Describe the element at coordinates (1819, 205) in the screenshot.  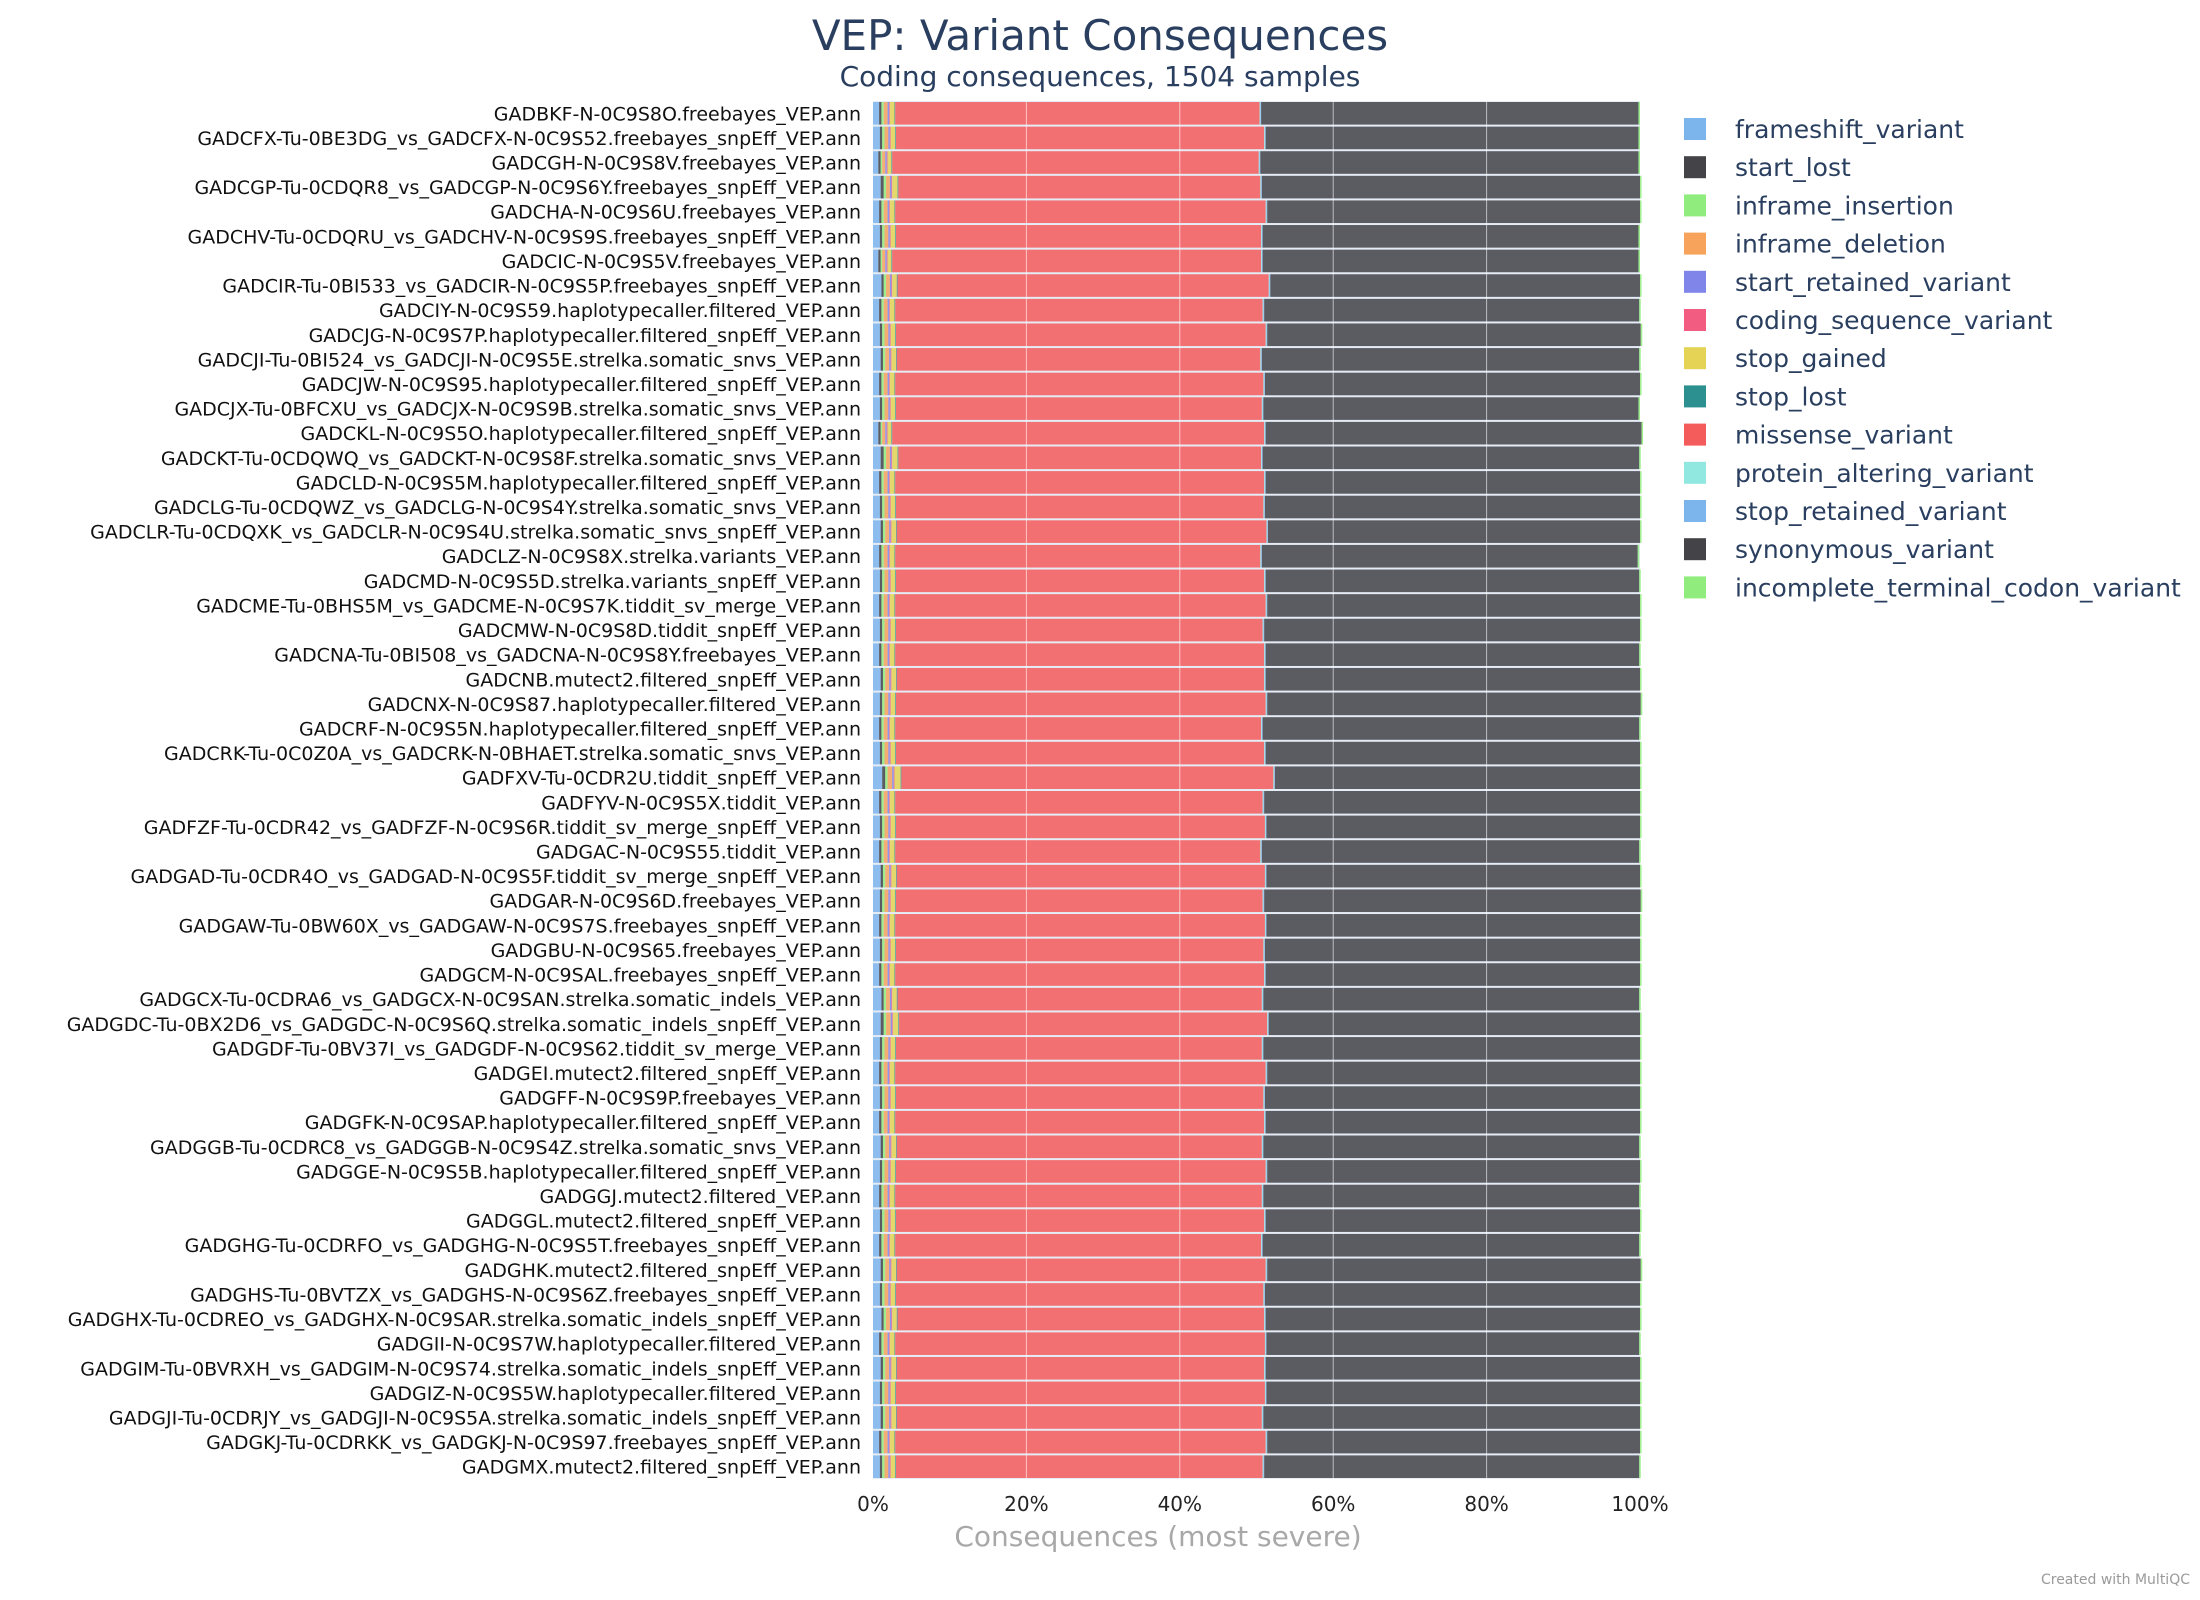
I see `legend-item-inframe-insertion: inframe_insertion` at that location.